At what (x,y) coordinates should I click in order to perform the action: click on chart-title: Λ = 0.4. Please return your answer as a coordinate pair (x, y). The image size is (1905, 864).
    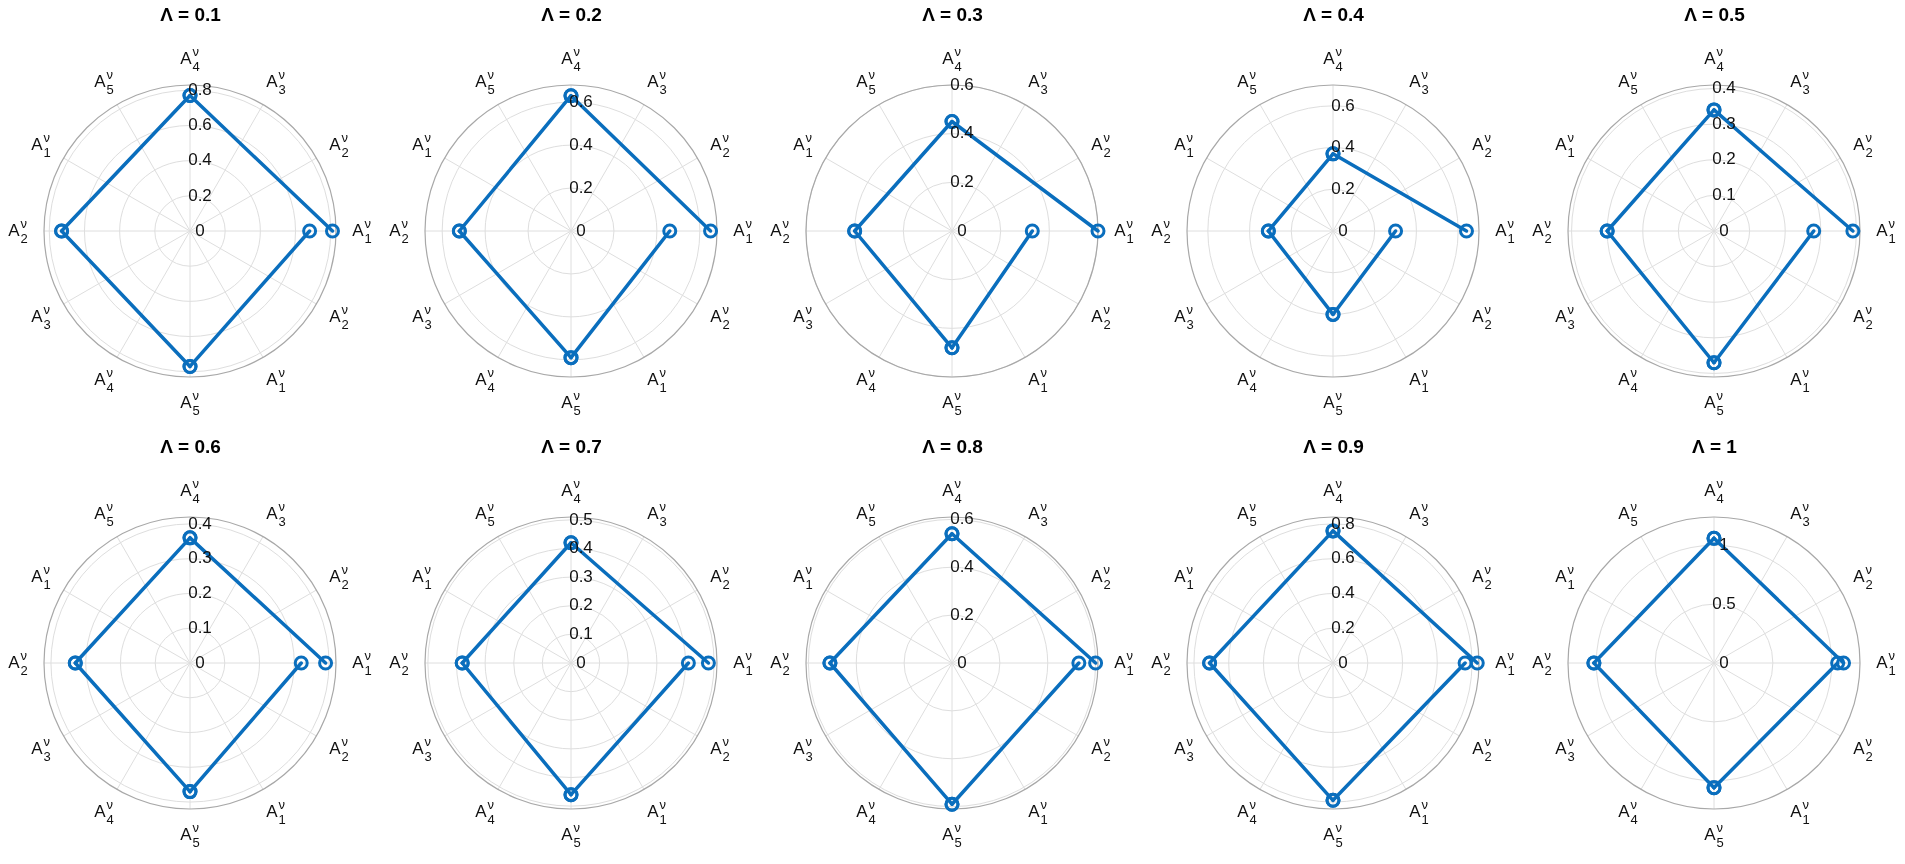
    Looking at the image, I should click on (1334, 14).